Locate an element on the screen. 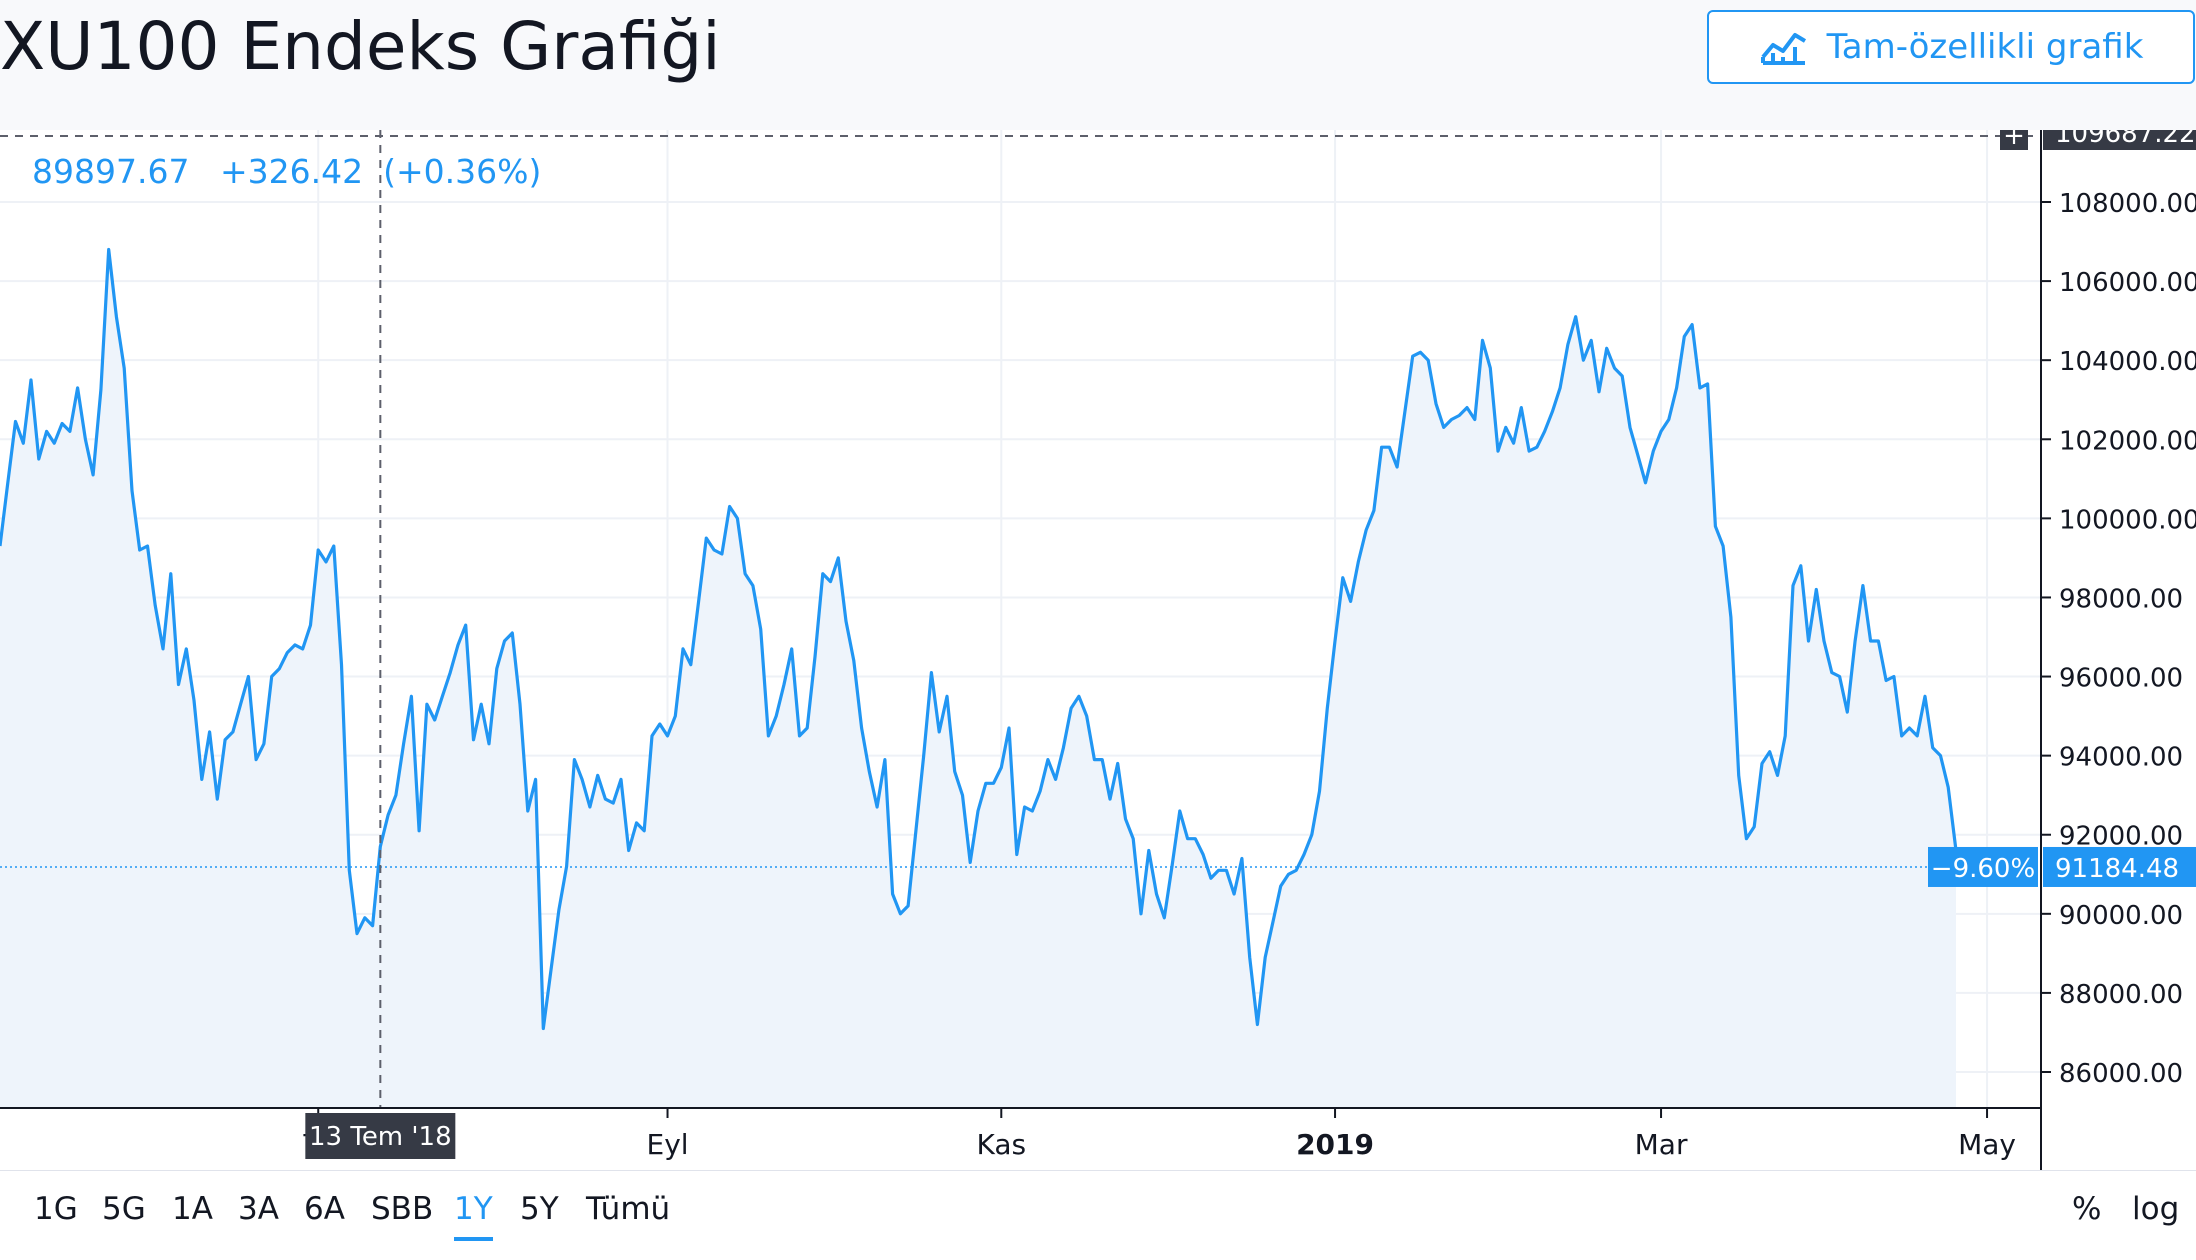  range-button-1y: 1Y is located at coordinates (473, 1216).